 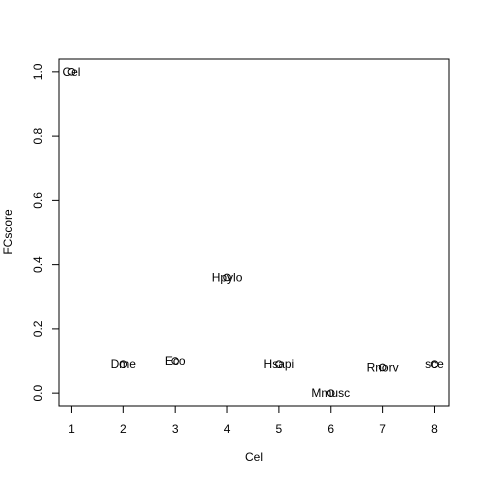 What do you see at coordinates (38, 200) in the screenshot?
I see `y-tick-label: 0.6` at bounding box center [38, 200].